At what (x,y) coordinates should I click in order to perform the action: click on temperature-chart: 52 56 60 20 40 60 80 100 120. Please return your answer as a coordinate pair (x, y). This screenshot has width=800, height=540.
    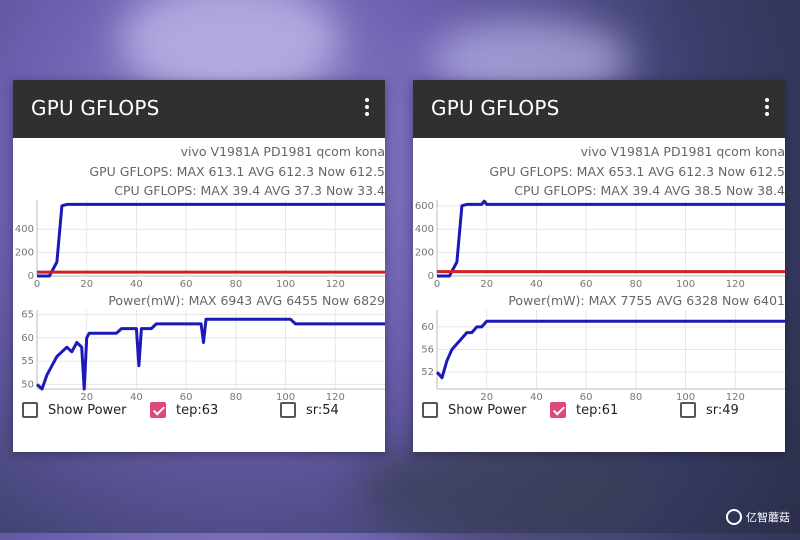
    Looking at the image, I should click on (603, 355).